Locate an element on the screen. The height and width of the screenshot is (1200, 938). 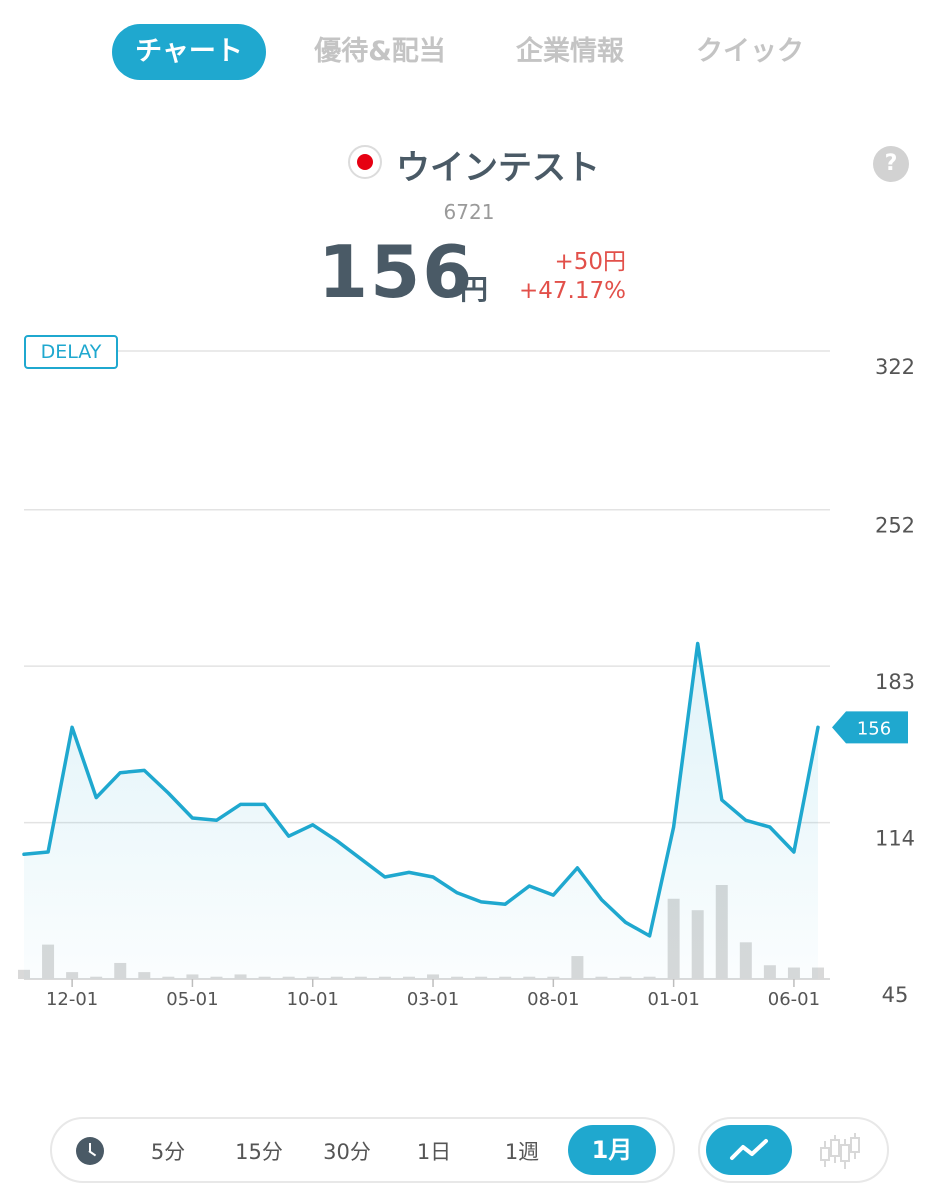
top-tabs: チャート 優待&配当 企業情報 クイック is located at coordinates (469, 52).